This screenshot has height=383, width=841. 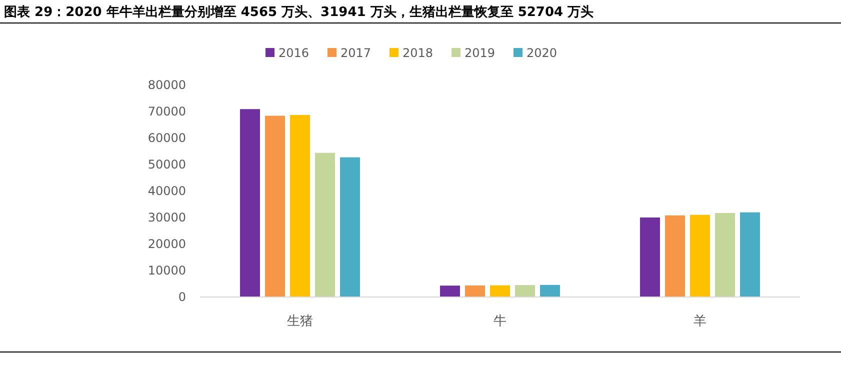 What do you see at coordinates (356, 53) in the screenshot?
I see `legend-label: 2017` at bounding box center [356, 53].